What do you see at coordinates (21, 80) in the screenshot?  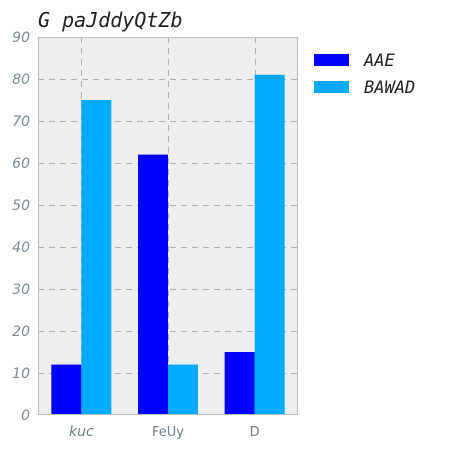 I see `y-tick-label: 80` at bounding box center [21, 80].